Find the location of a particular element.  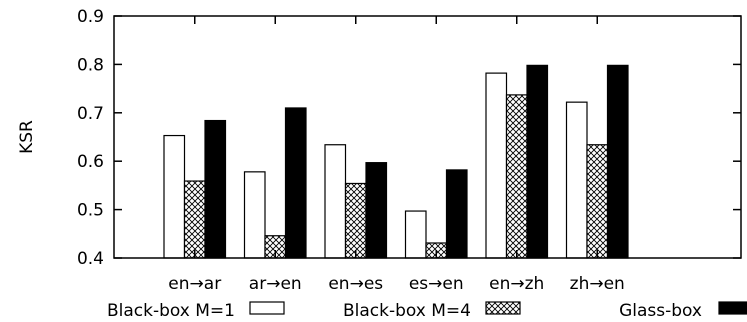

legend-label: Black-box M=4 is located at coordinates (407, 311).